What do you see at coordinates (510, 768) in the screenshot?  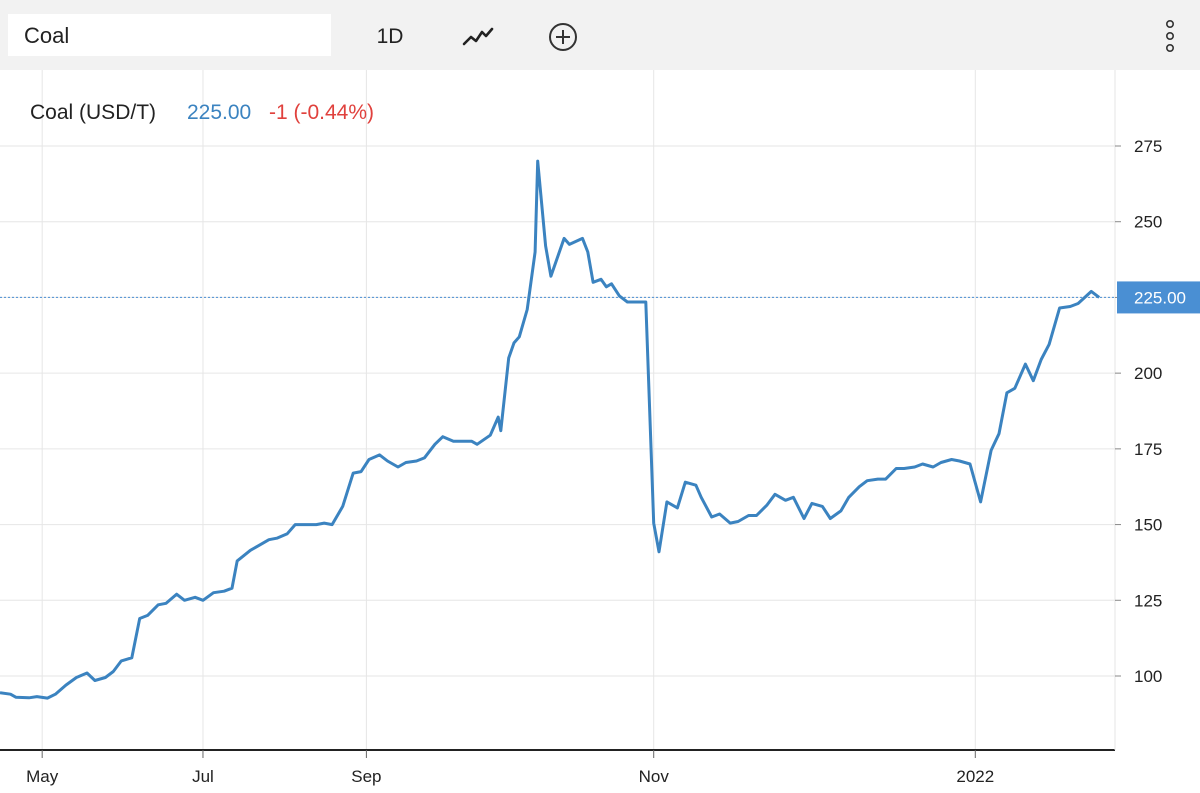 I see `x-axis-ticks: May Jul Sep Nov 2022` at bounding box center [510, 768].